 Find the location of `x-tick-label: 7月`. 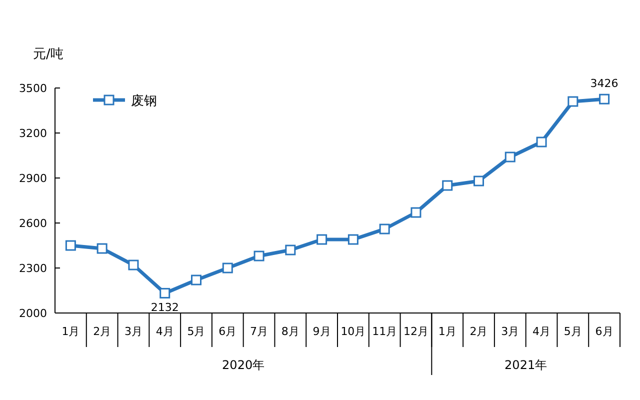

x-tick-label: 7月 is located at coordinates (259, 331).